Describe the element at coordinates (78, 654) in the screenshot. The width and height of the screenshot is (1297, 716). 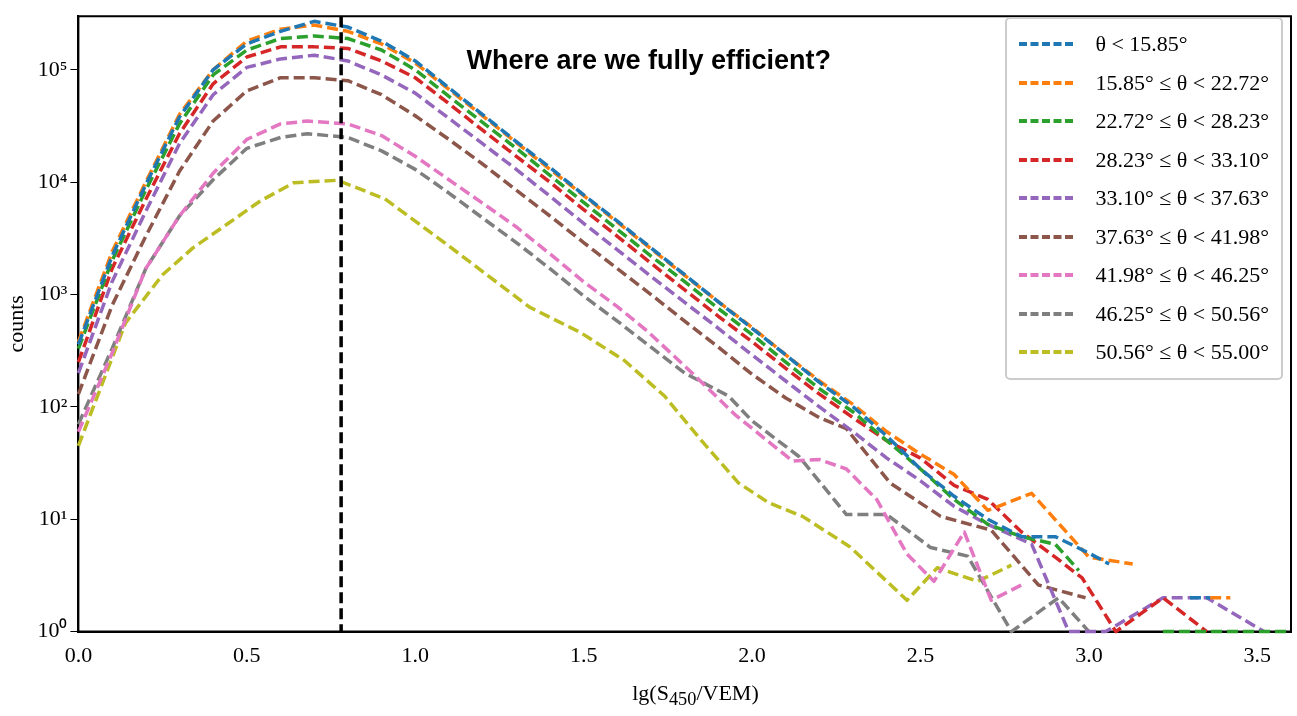
I see `x-tick-label: 0.0` at that location.